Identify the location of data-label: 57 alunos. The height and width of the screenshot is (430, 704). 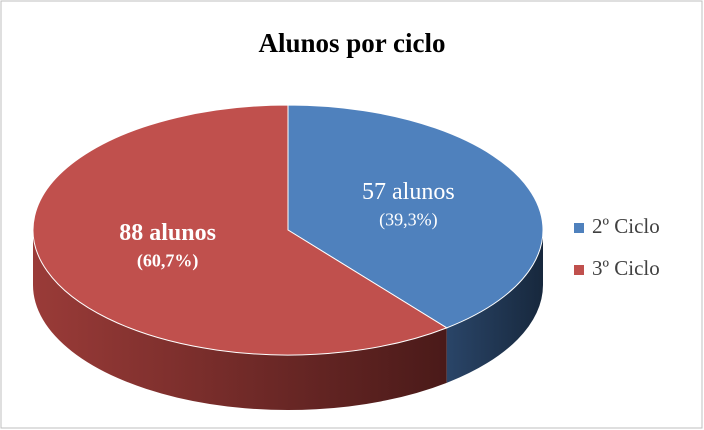
(408, 192).